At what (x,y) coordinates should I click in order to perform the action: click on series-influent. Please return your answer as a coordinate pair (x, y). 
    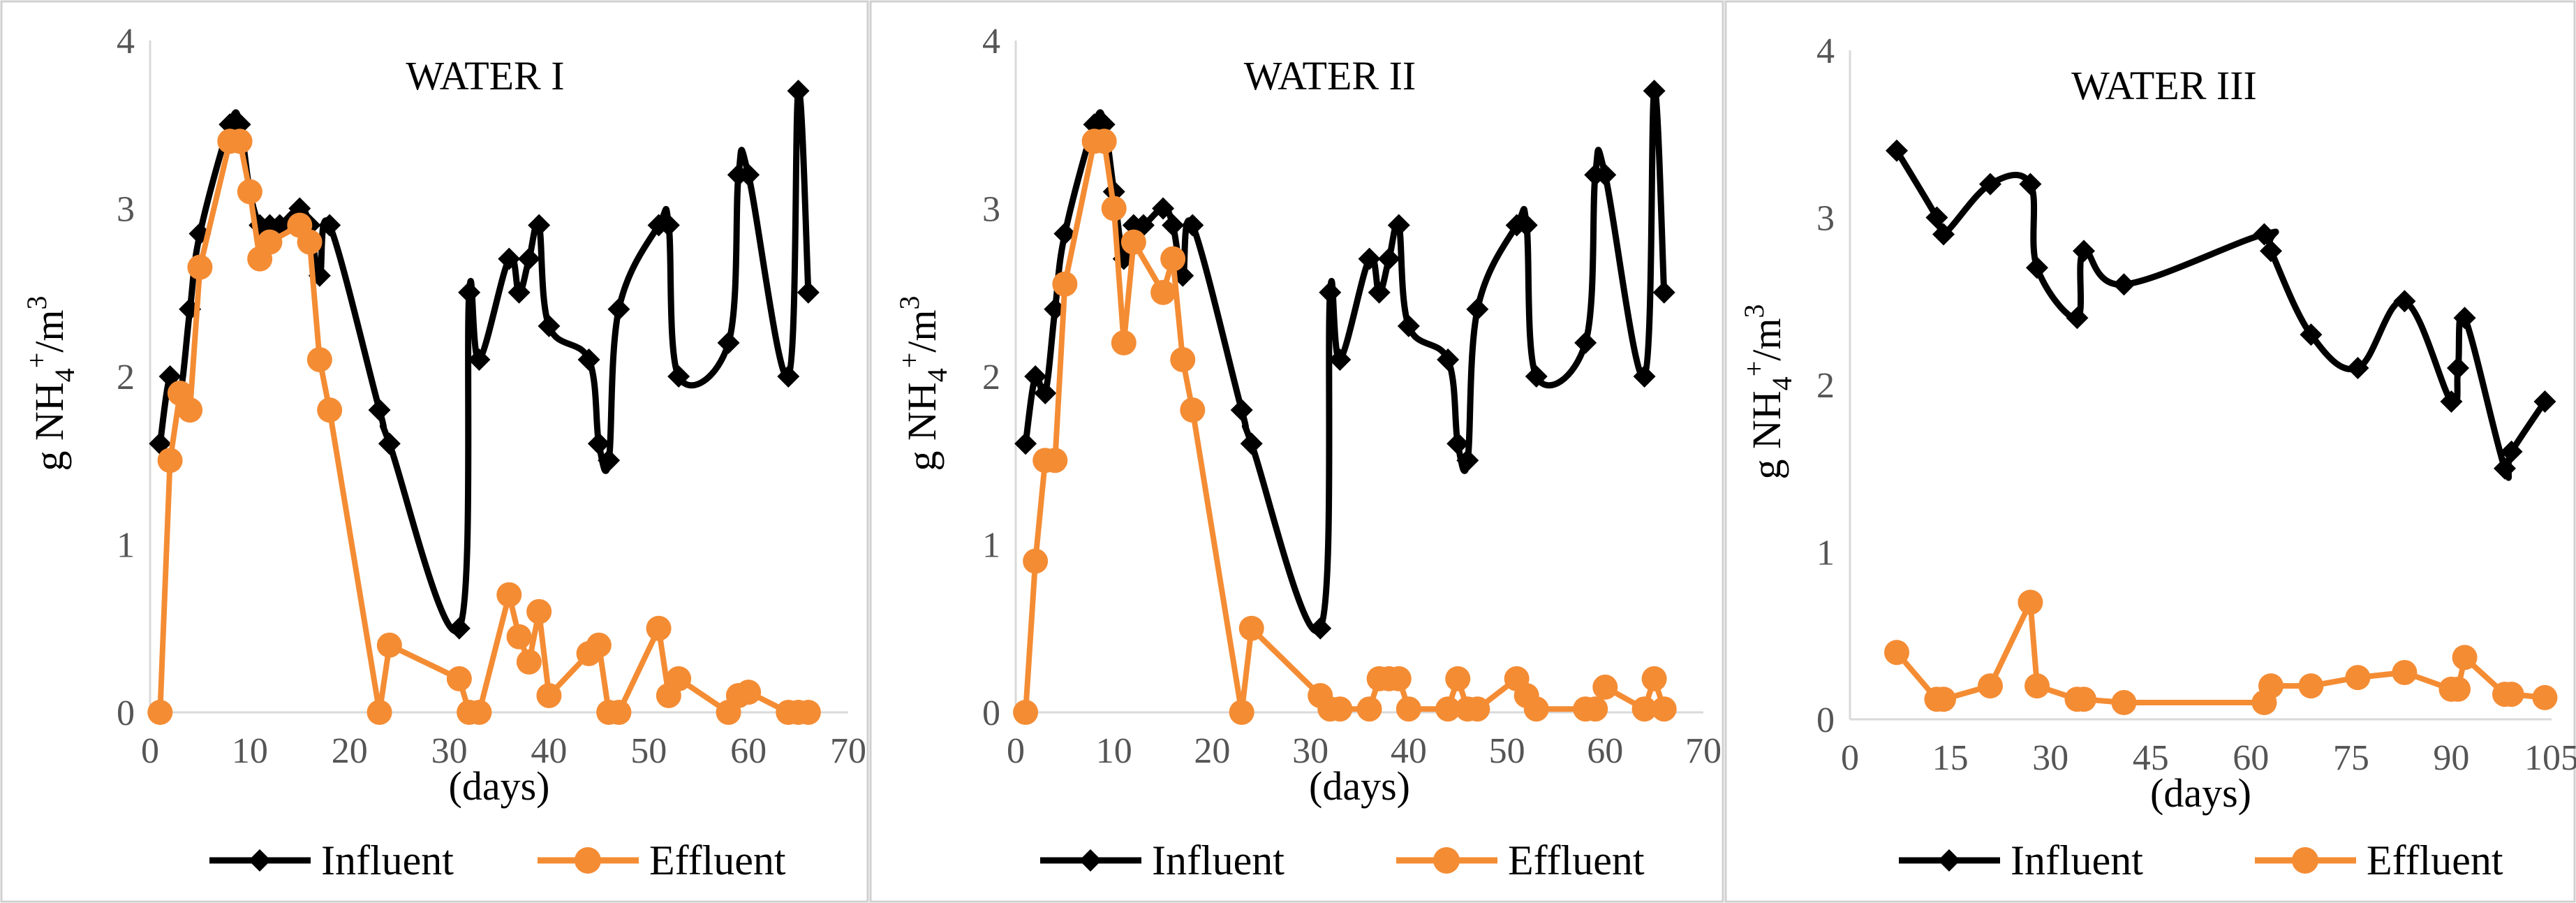
    Looking at the image, I should click on (2221, 310).